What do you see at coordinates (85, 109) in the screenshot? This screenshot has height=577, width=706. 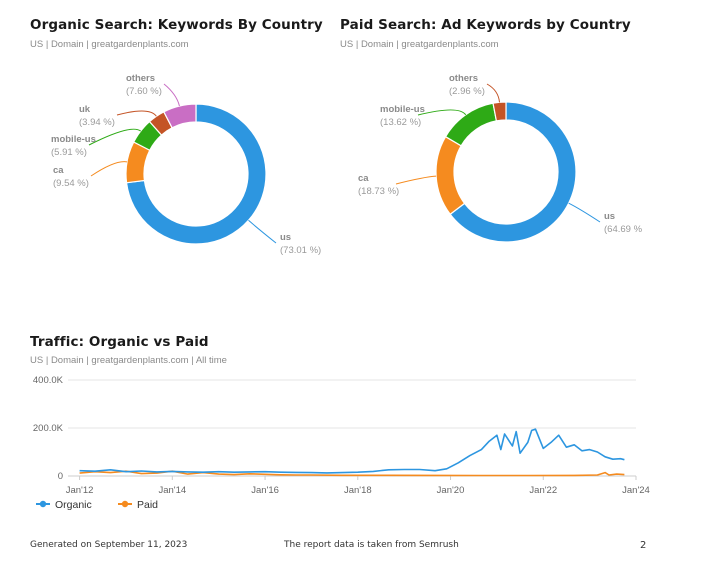 I see `organic-label-uk: uk` at bounding box center [85, 109].